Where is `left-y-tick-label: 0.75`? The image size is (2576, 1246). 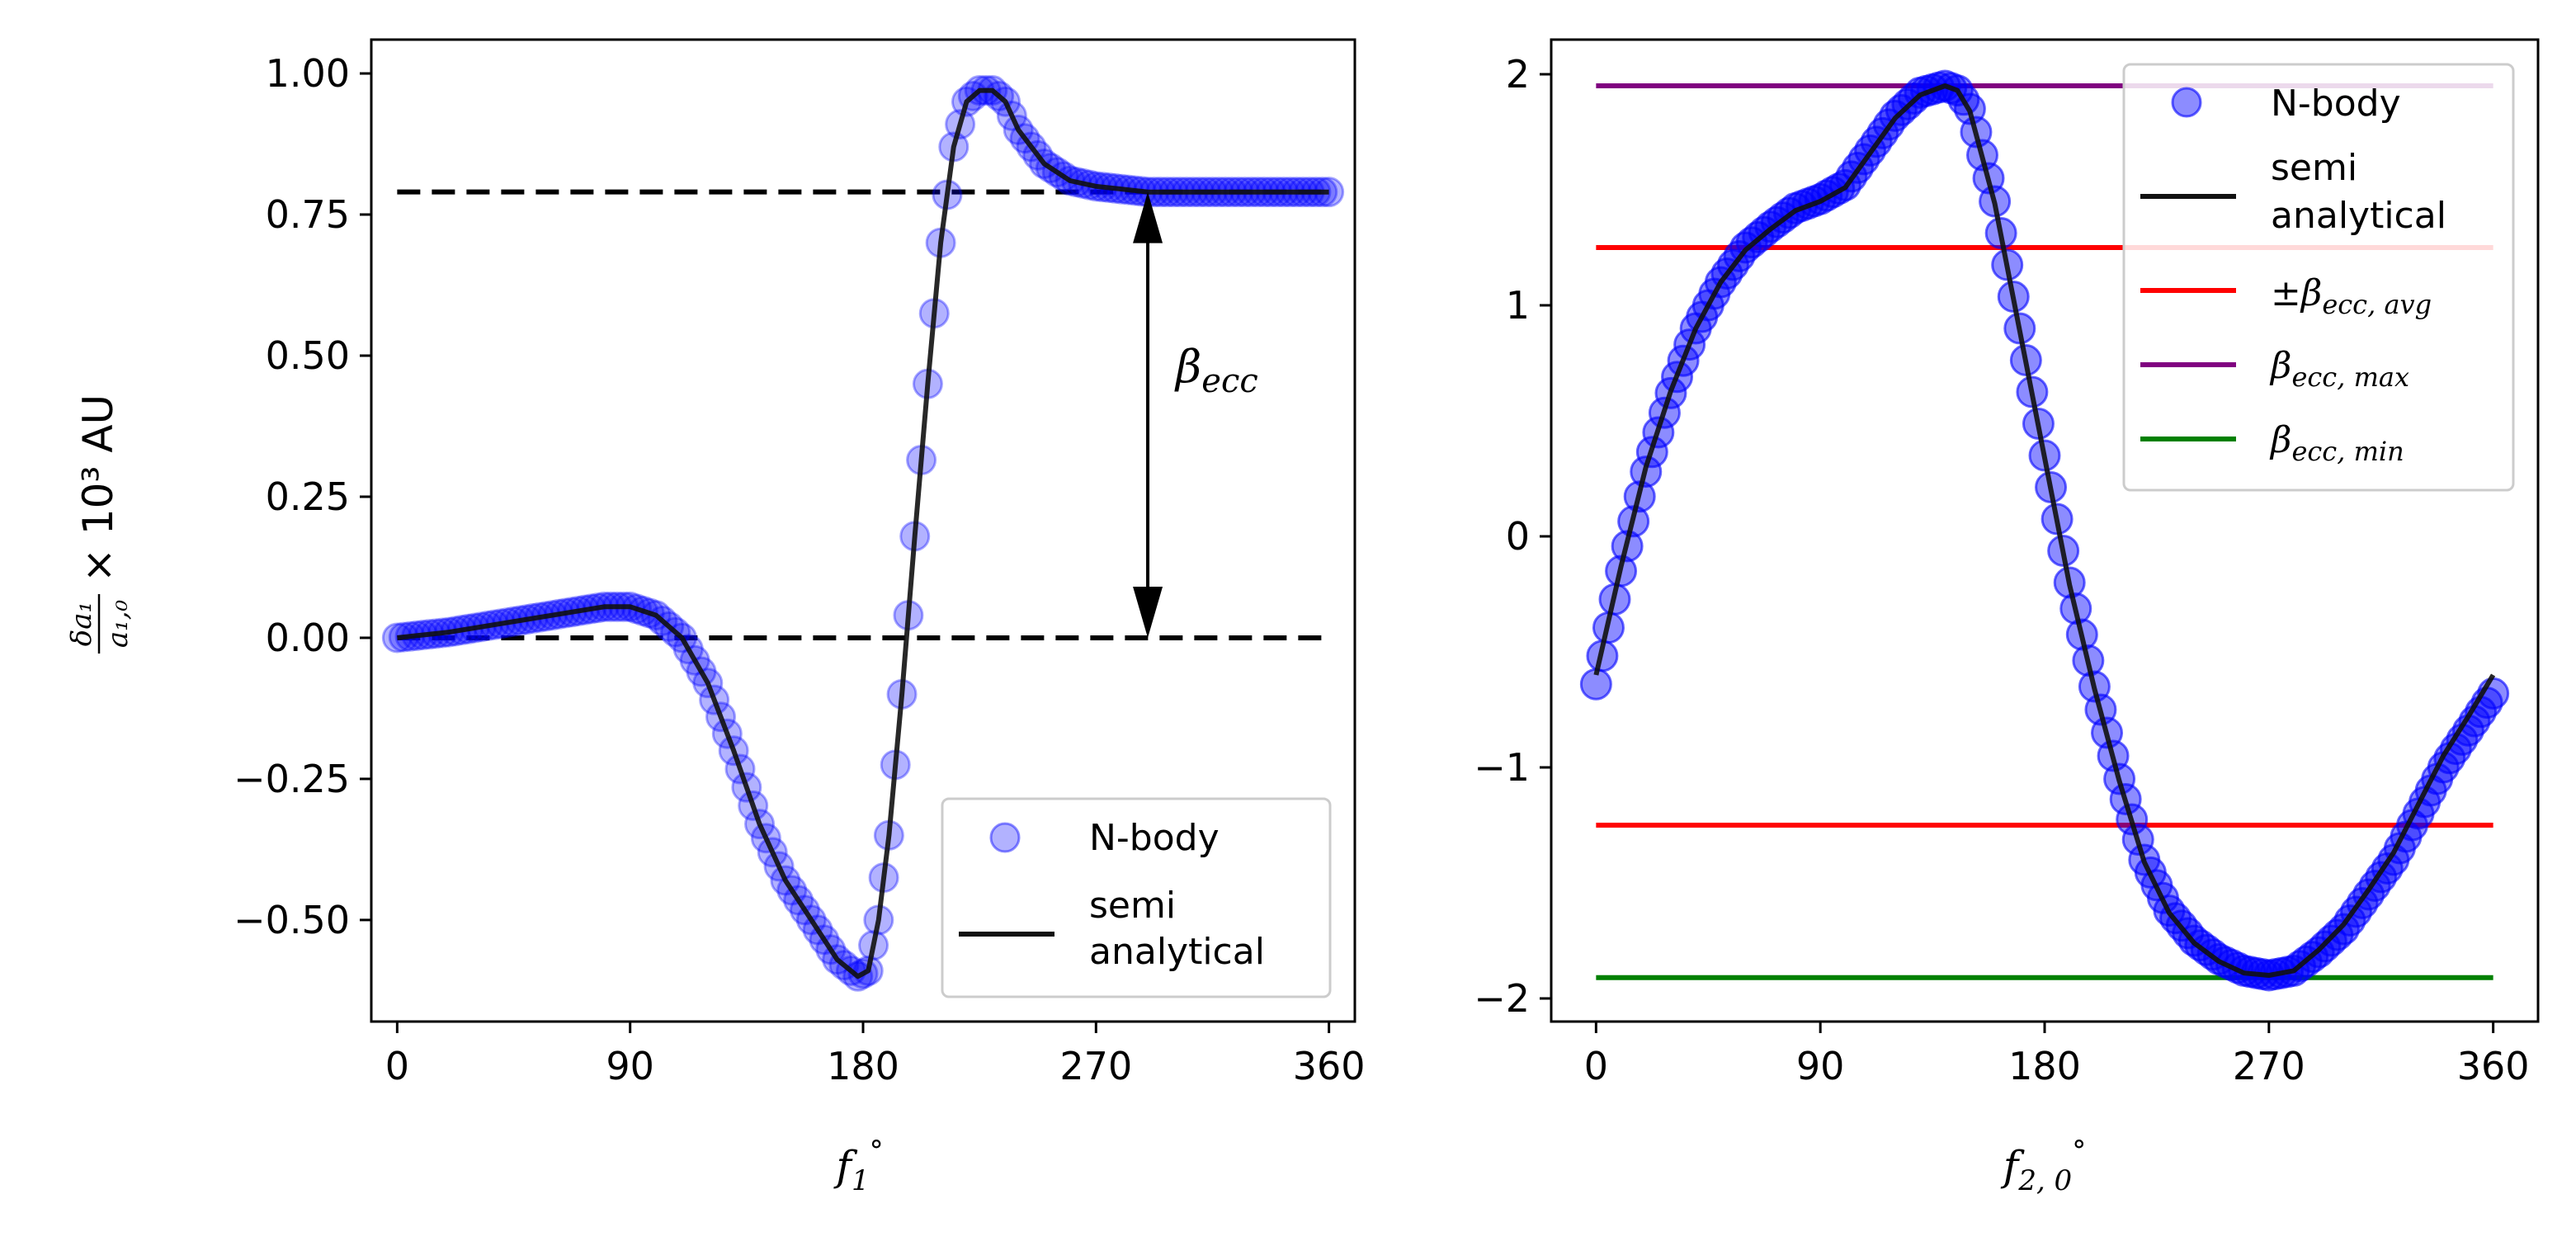
left-y-tick-label: 0.75 is located at coordinates (308, 214).